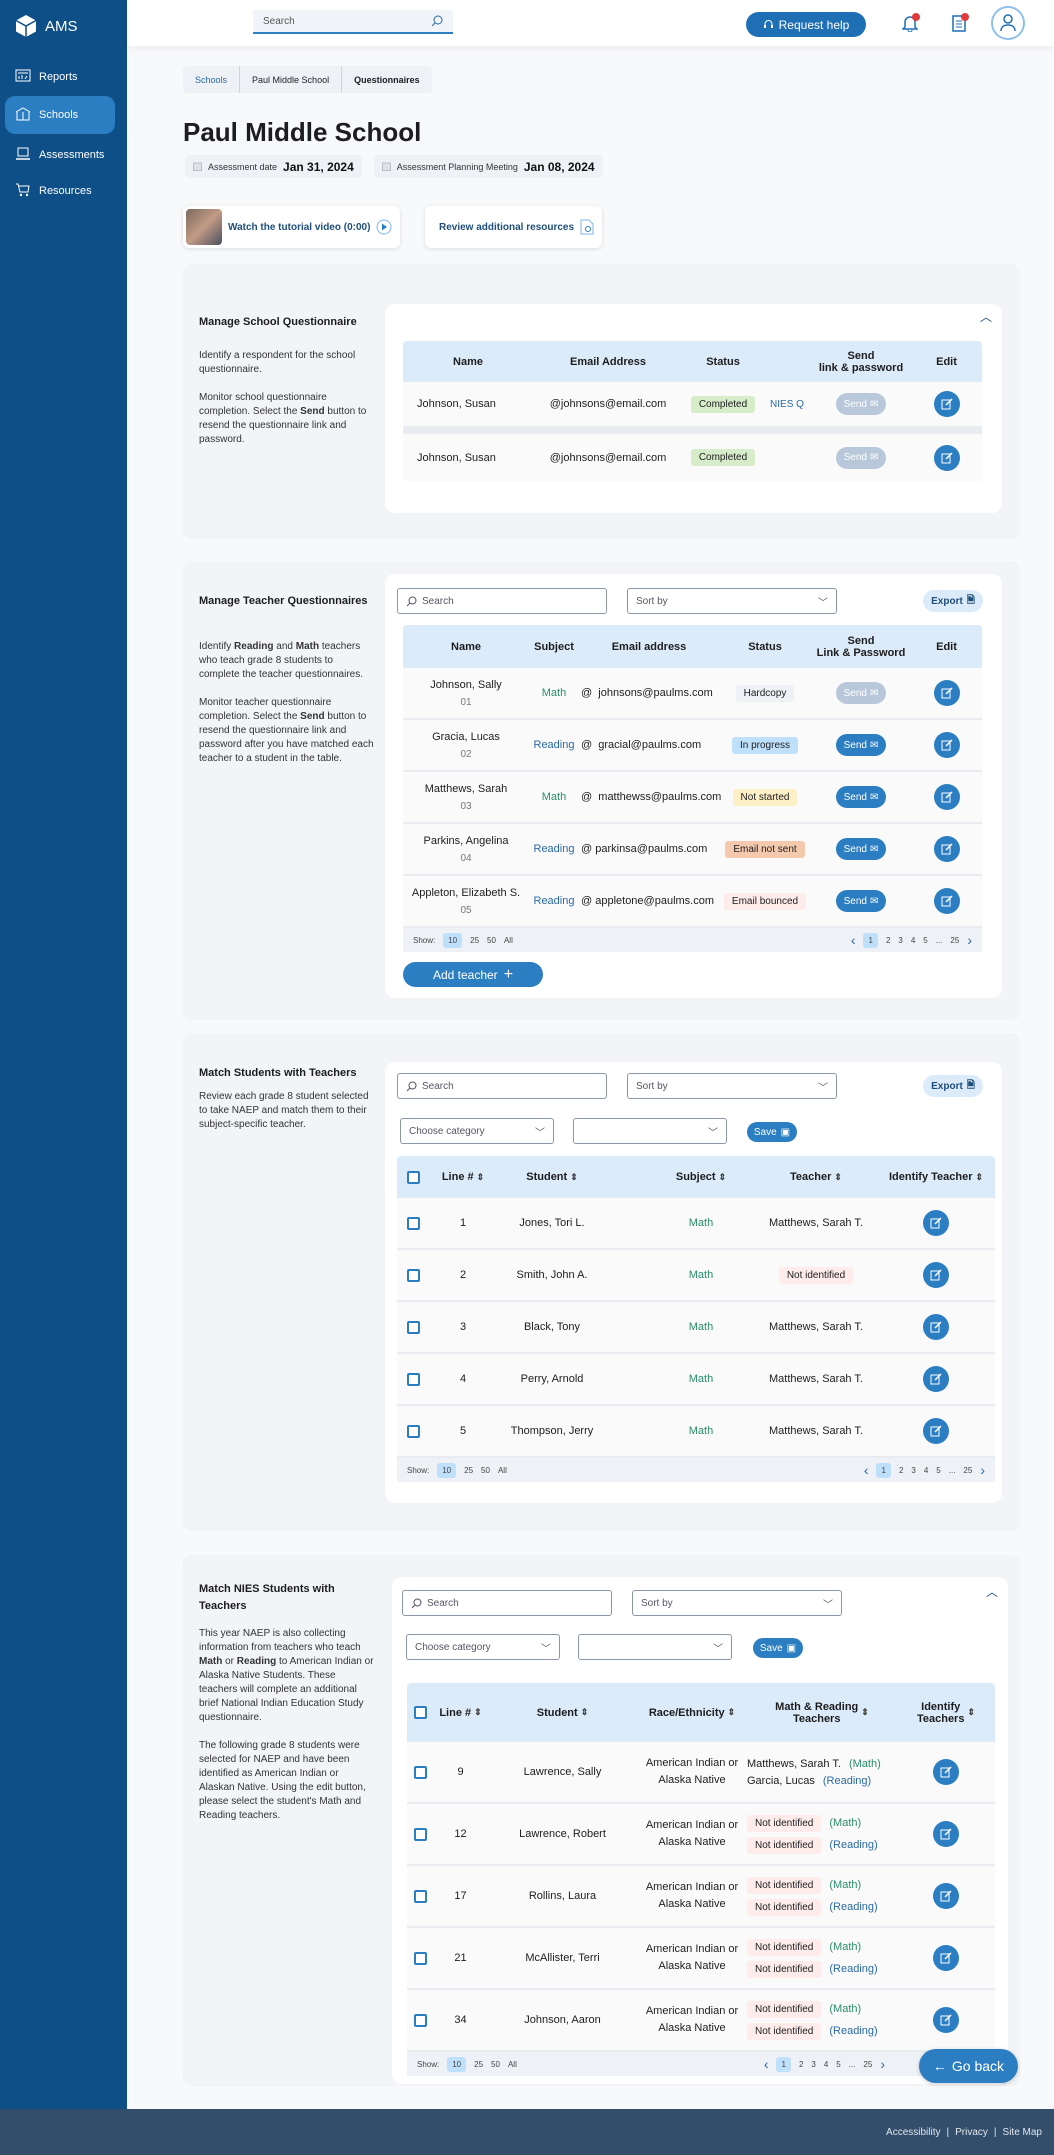 The height and width of the screenshot is (2155, 1054). I want to click on global-search-input: Search, so click(353, 22).